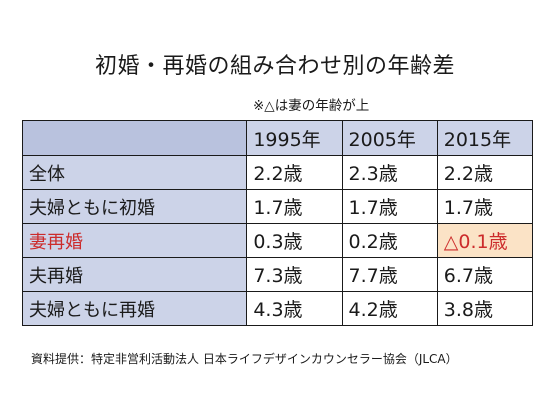 Image resolution: width=550 pixels, height=412 pixels. Describe the element at coordinates (485, 308) in the screenshot. I see `table-cell: 3.8歳` at that location.